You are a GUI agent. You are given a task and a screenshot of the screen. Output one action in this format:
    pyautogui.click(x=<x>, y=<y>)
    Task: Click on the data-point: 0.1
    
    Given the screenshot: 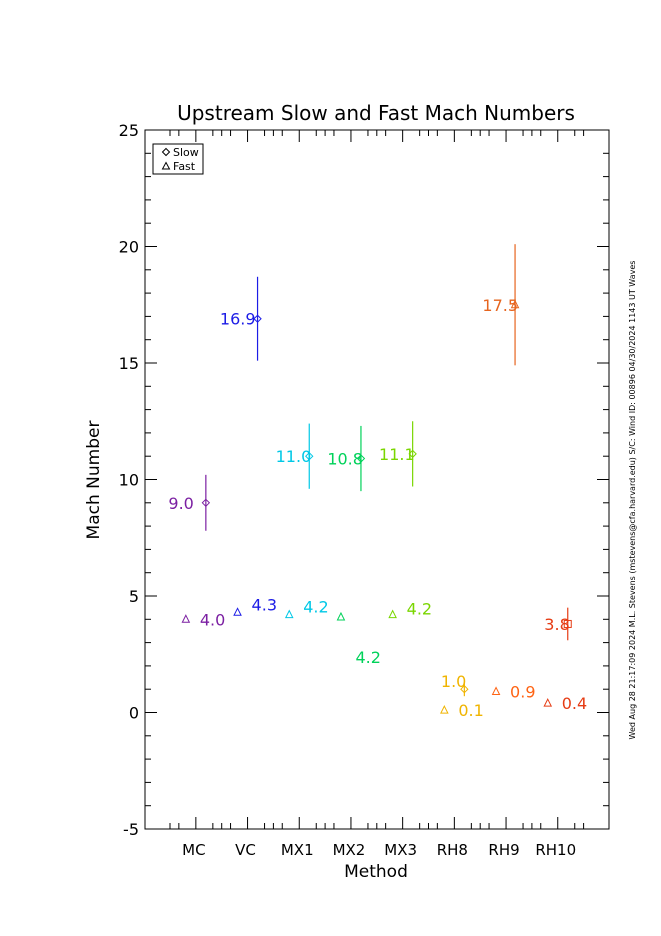 What is the action you would take?
    pyautogui.click(x=462, y=710)
    